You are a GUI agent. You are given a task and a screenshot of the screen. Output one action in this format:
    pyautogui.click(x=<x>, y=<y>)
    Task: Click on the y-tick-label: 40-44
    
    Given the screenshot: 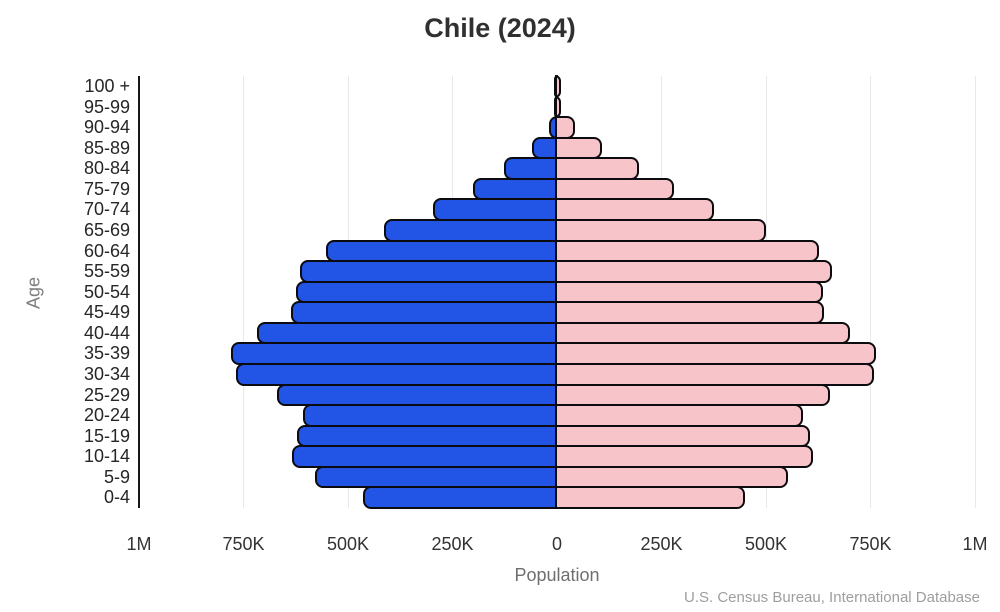 What is the action you would take?
    pyautogui.click(x=106, y=332)
    